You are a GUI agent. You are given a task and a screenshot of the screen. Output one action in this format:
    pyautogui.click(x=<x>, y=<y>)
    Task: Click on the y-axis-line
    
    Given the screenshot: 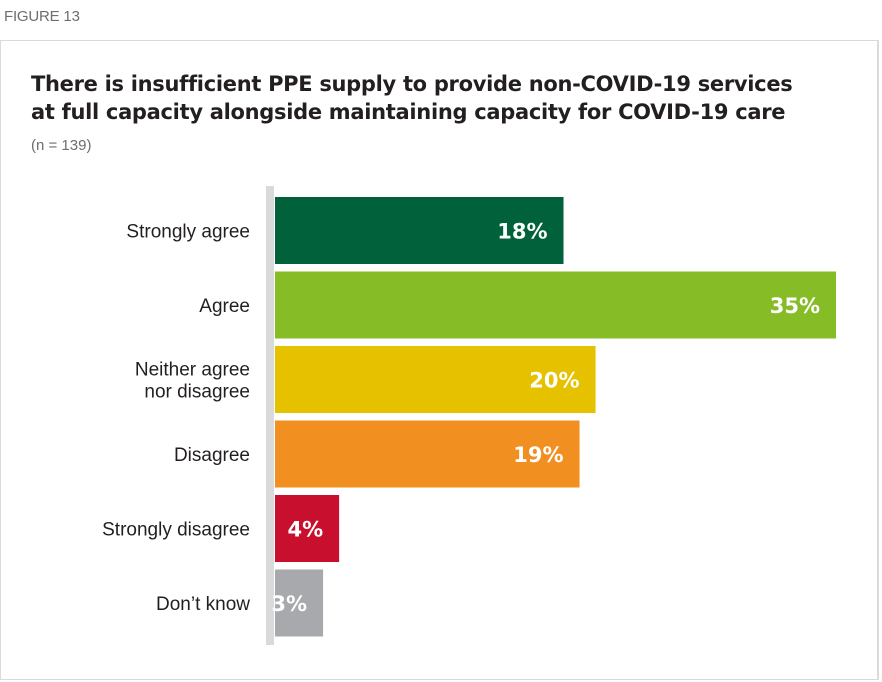 What is the action you would take?
    pyautogui.click(x=270, y=415)
    